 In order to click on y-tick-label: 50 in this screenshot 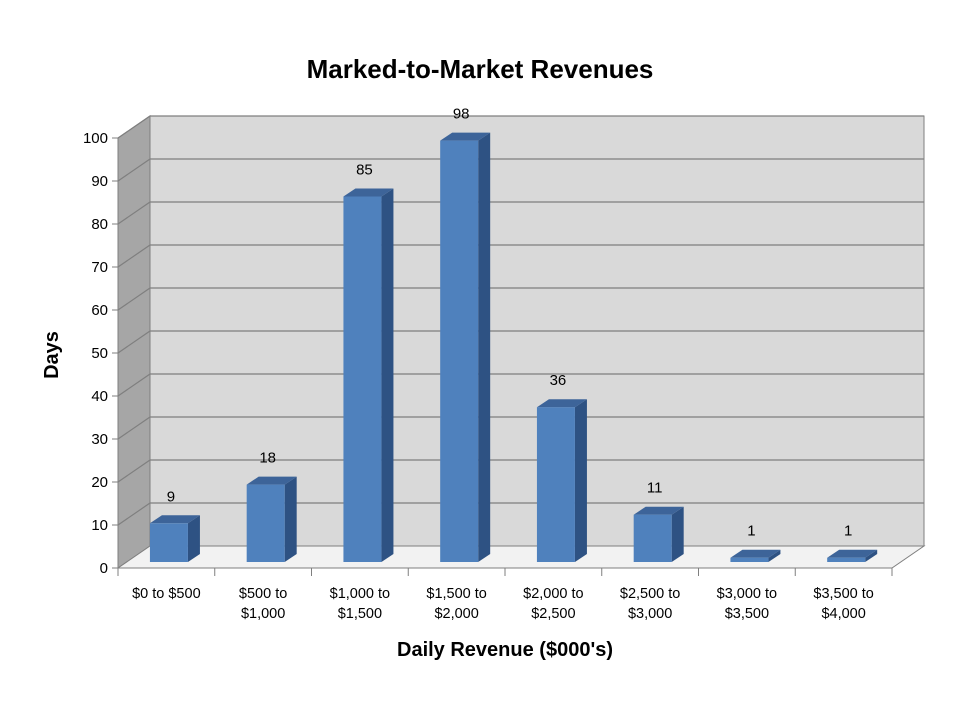, I will do `click(99, 353)`.